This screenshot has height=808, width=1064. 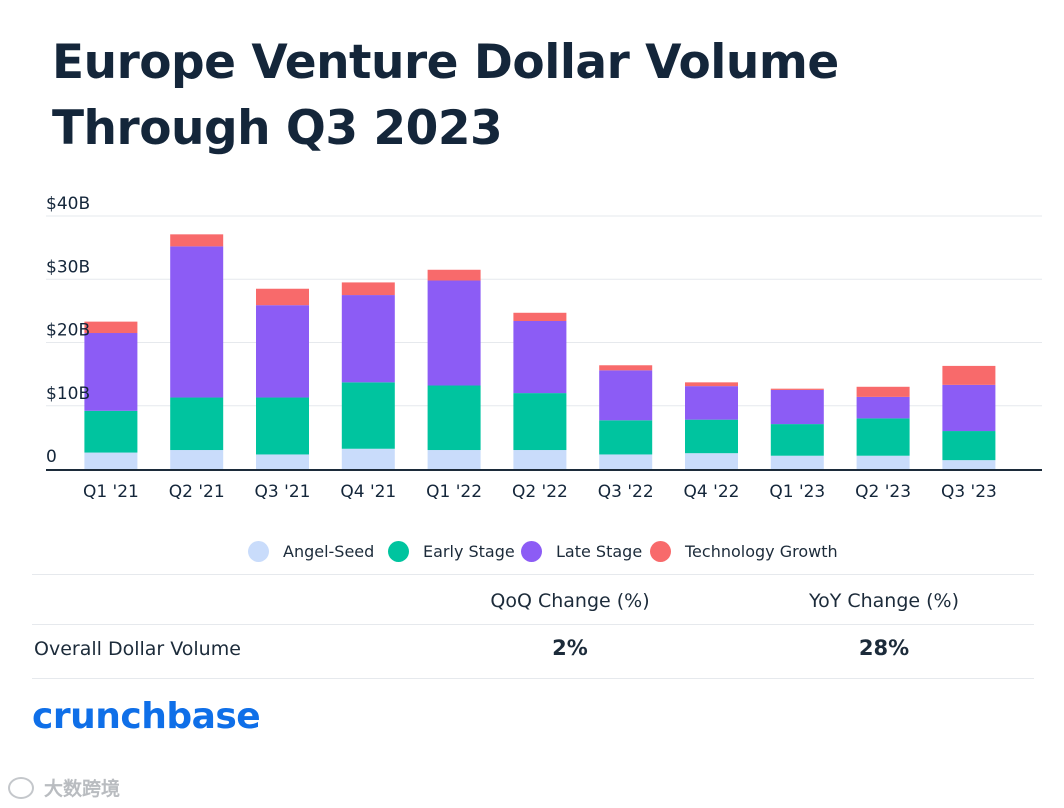 What do you see at coordinates (570, 648) in the screenshot?
I see `qoq-value: 2%` at bounding box center [570, 648].